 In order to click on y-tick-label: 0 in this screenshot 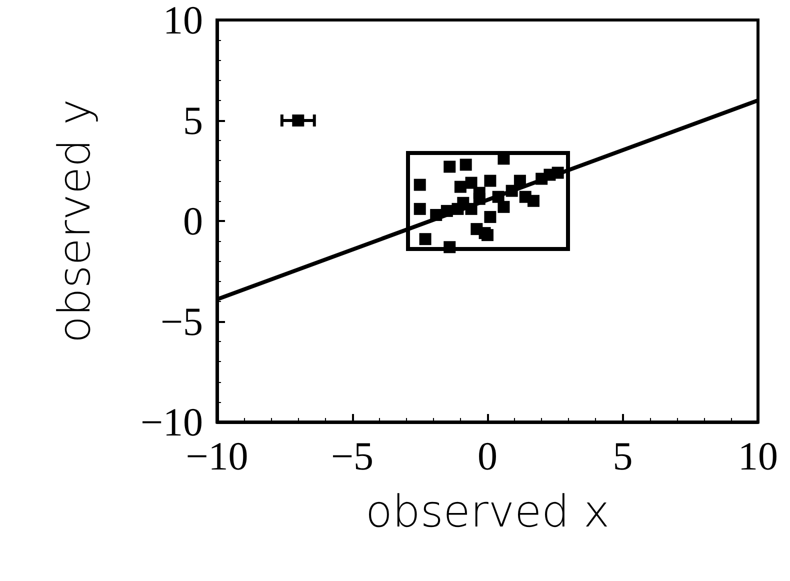, I will do `click(193, 221)`.